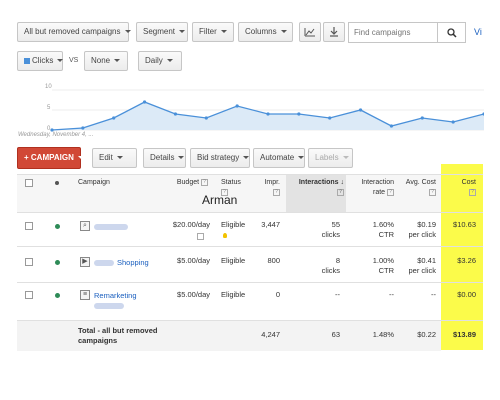  What do you see at coordinates (133, 262) in the screenshot?
I see `campaign-name: Shopping` at bounding box center [133, 262].